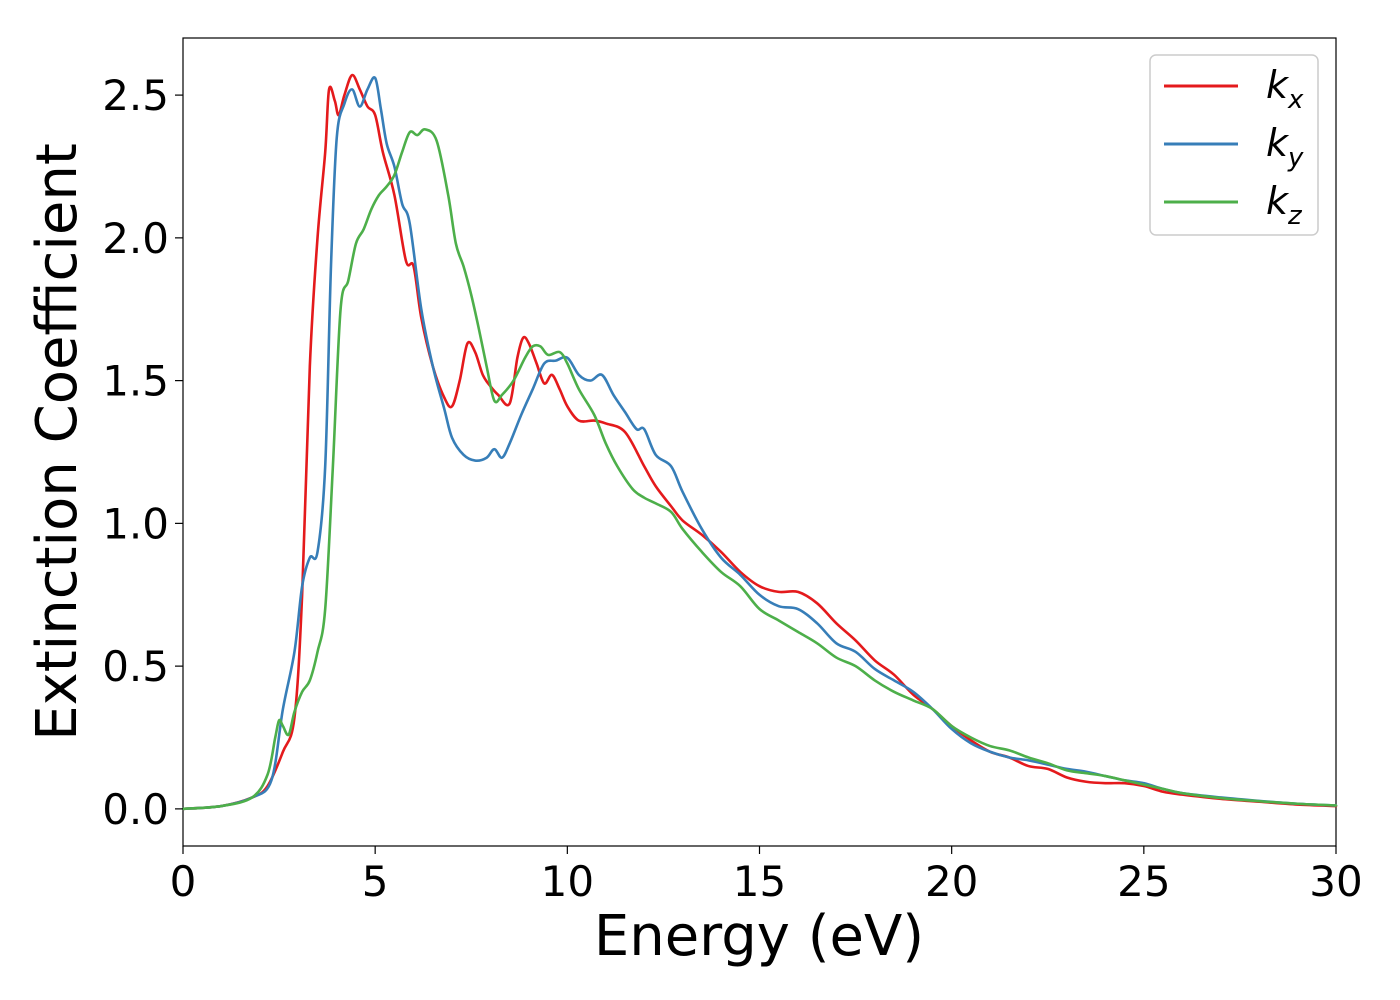  Describe the element at coordinates (57, 442) in the screenshot. I see `y-axis-label: Extinction Coefficient` at that location.